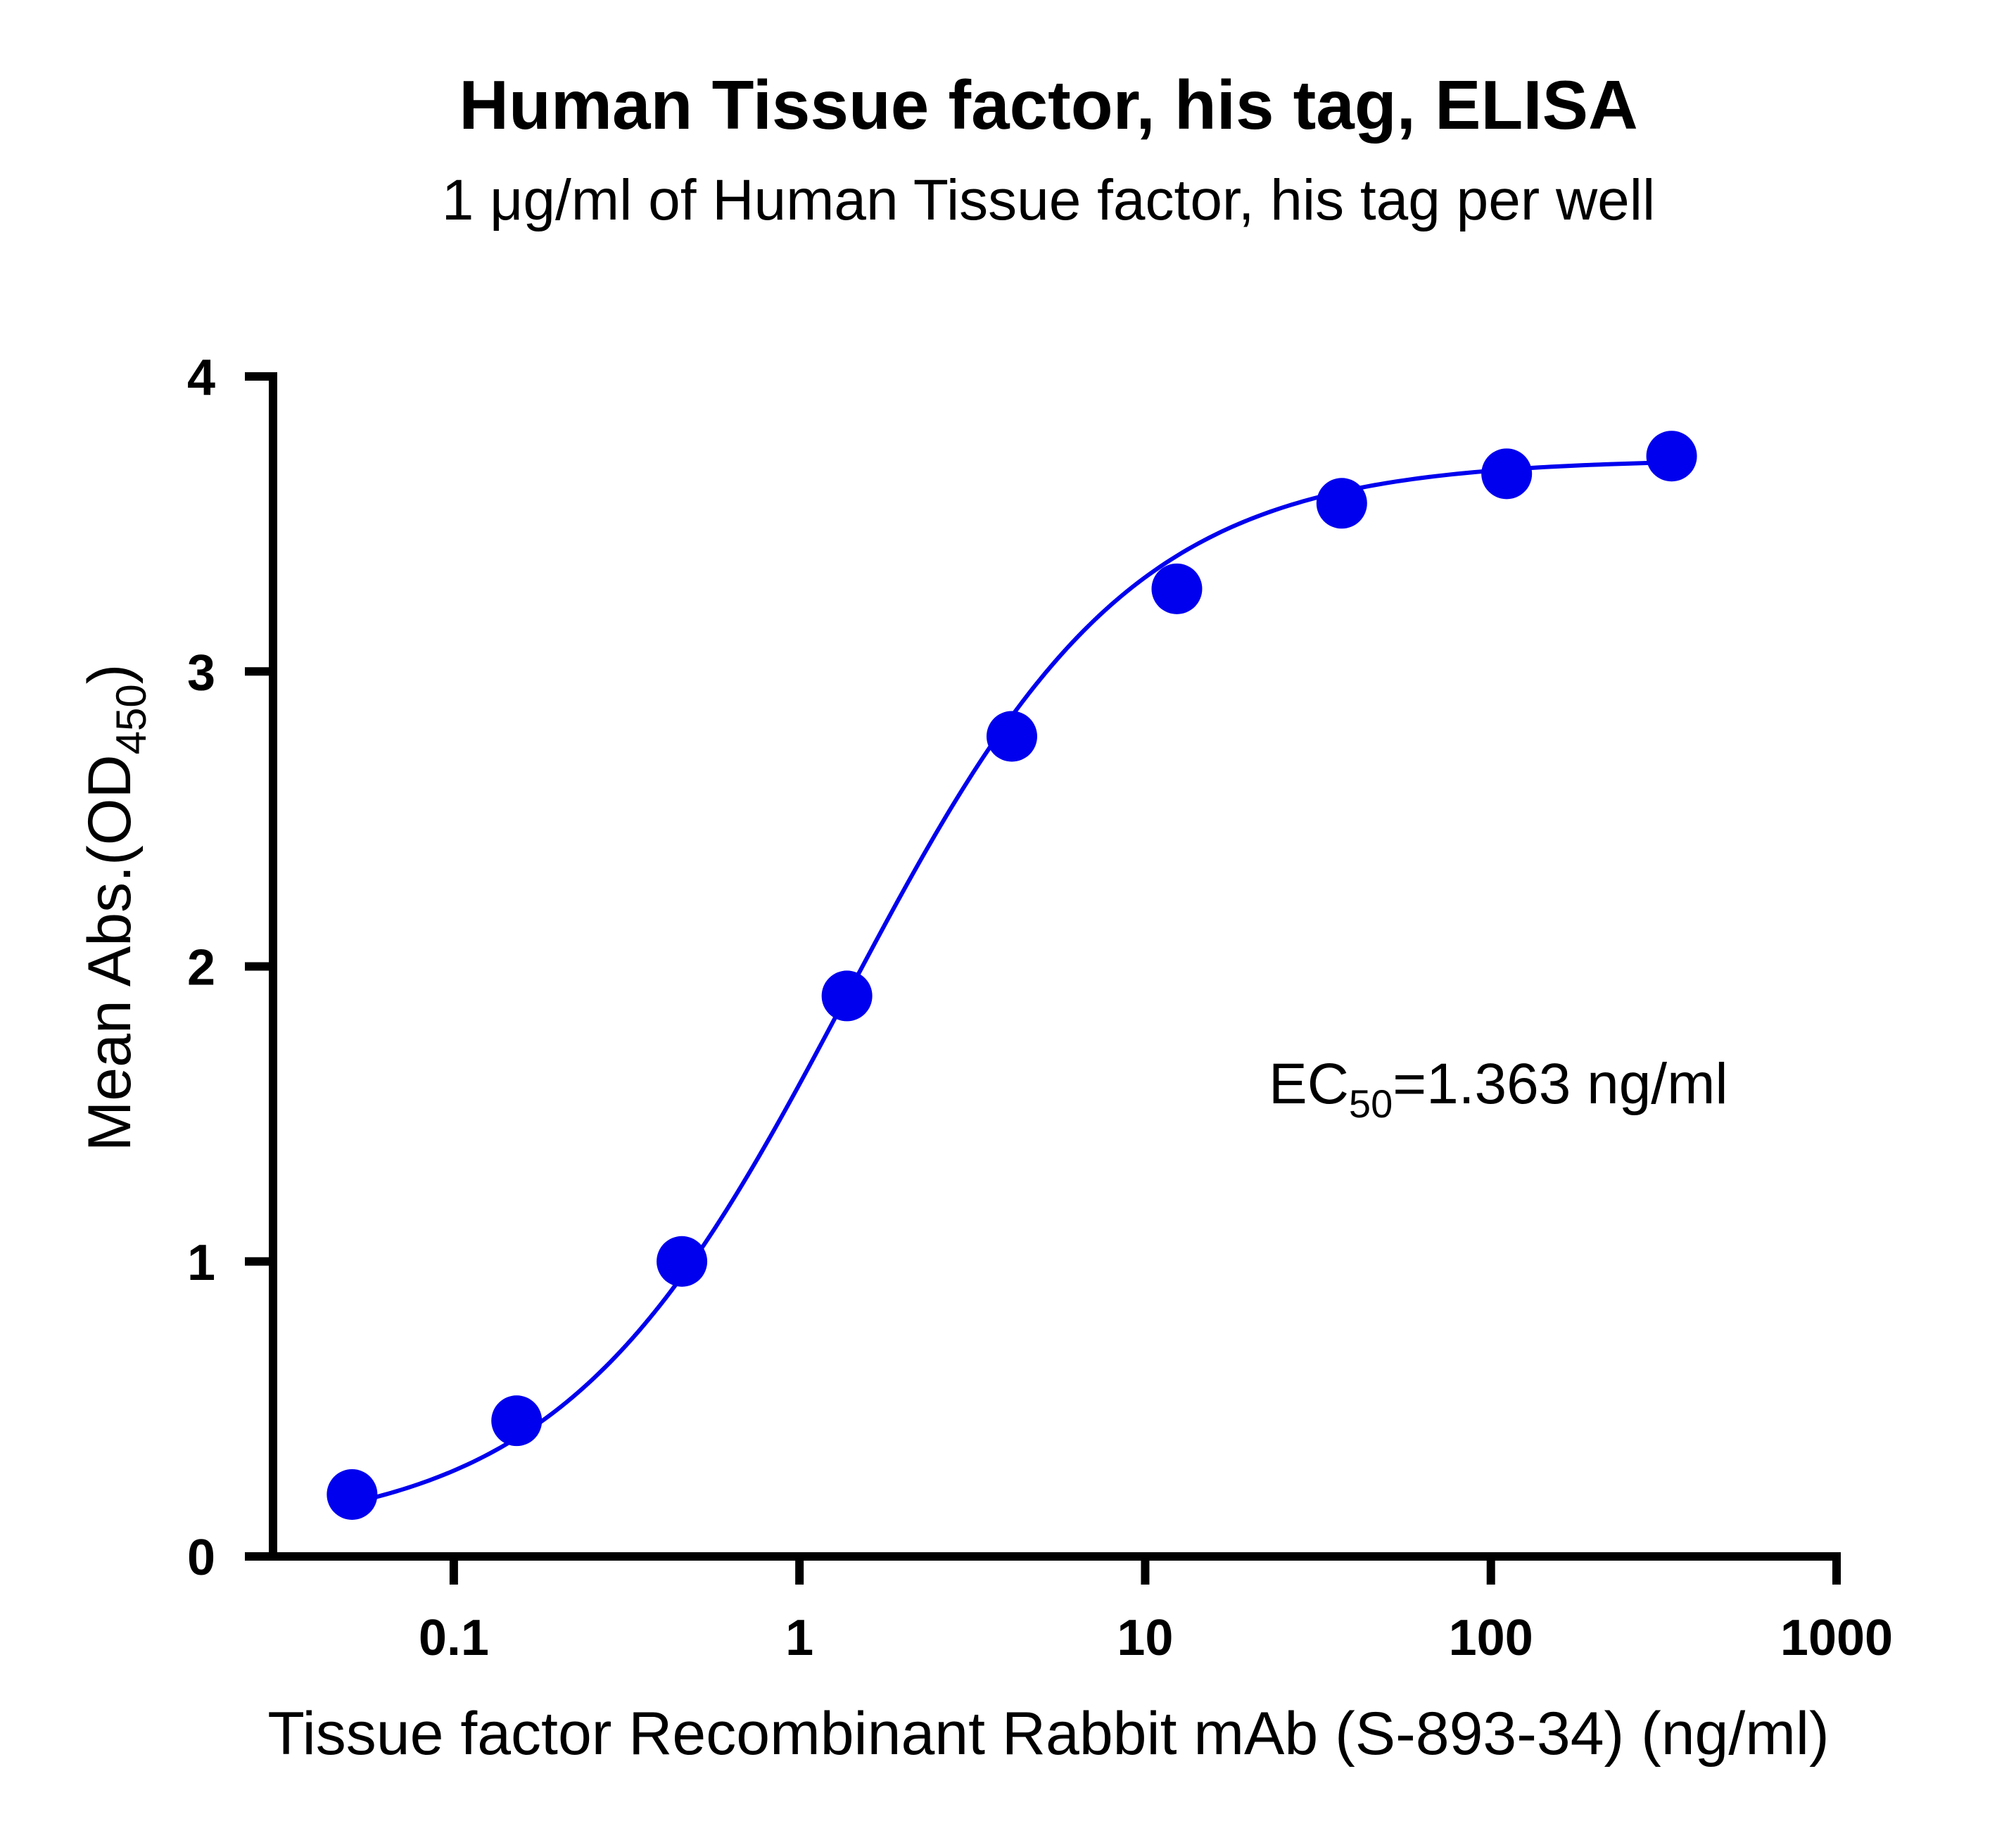 The image size is (2016, 1821). What do you see at coordinates (799, 1638) in the screenshot?
I see `x-tick-label: 1` at bounding box center [799, 1638].